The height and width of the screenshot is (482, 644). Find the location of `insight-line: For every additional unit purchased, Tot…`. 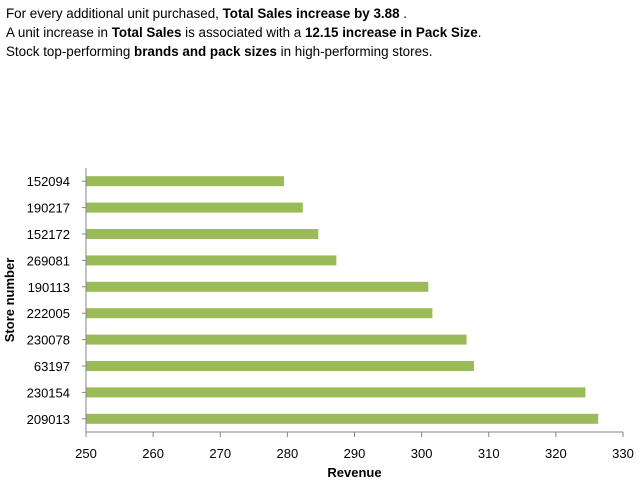

insight-line: For every additional unit purchased, Tot… is located at coordinates (243, 13).